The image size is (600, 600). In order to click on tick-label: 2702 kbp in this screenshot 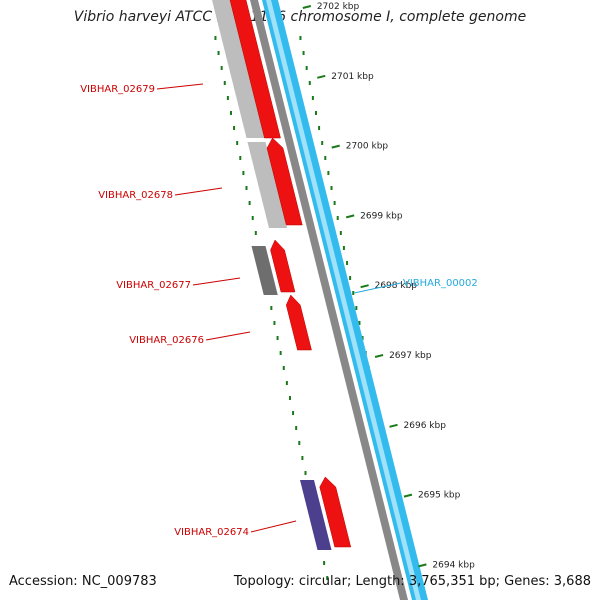, I will do `click(338, 7)`.